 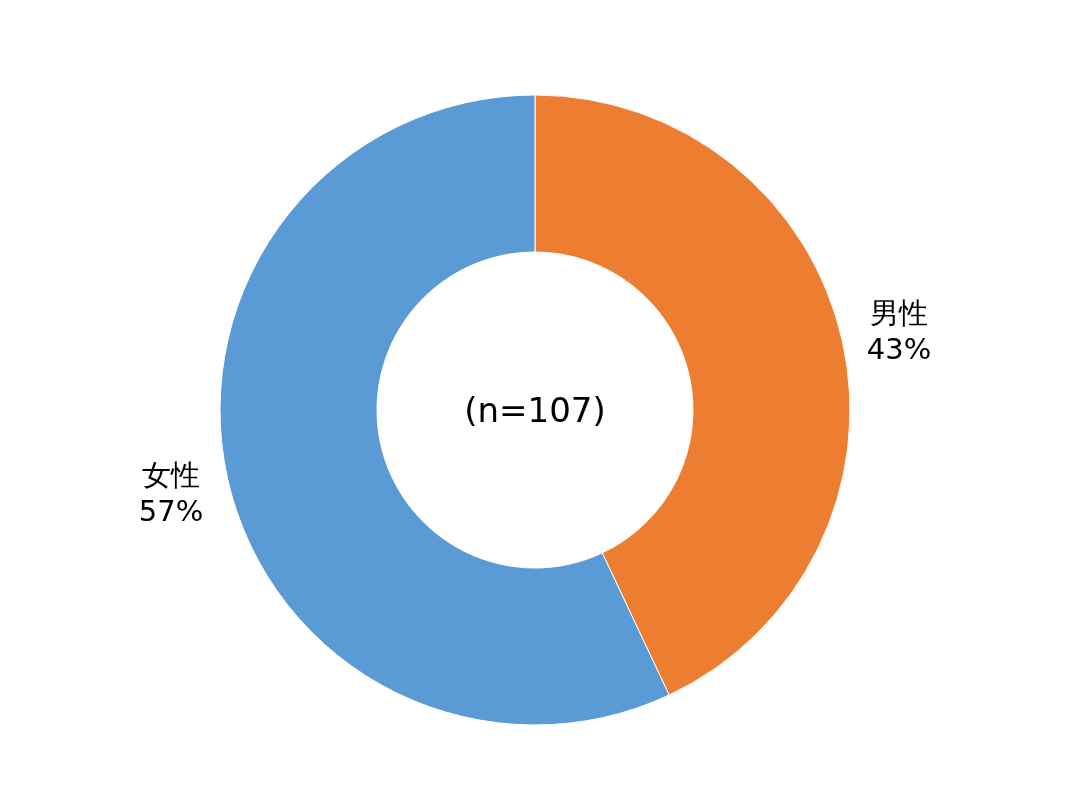 I want to click on data-label: 43%, so click(x=899, y=348).